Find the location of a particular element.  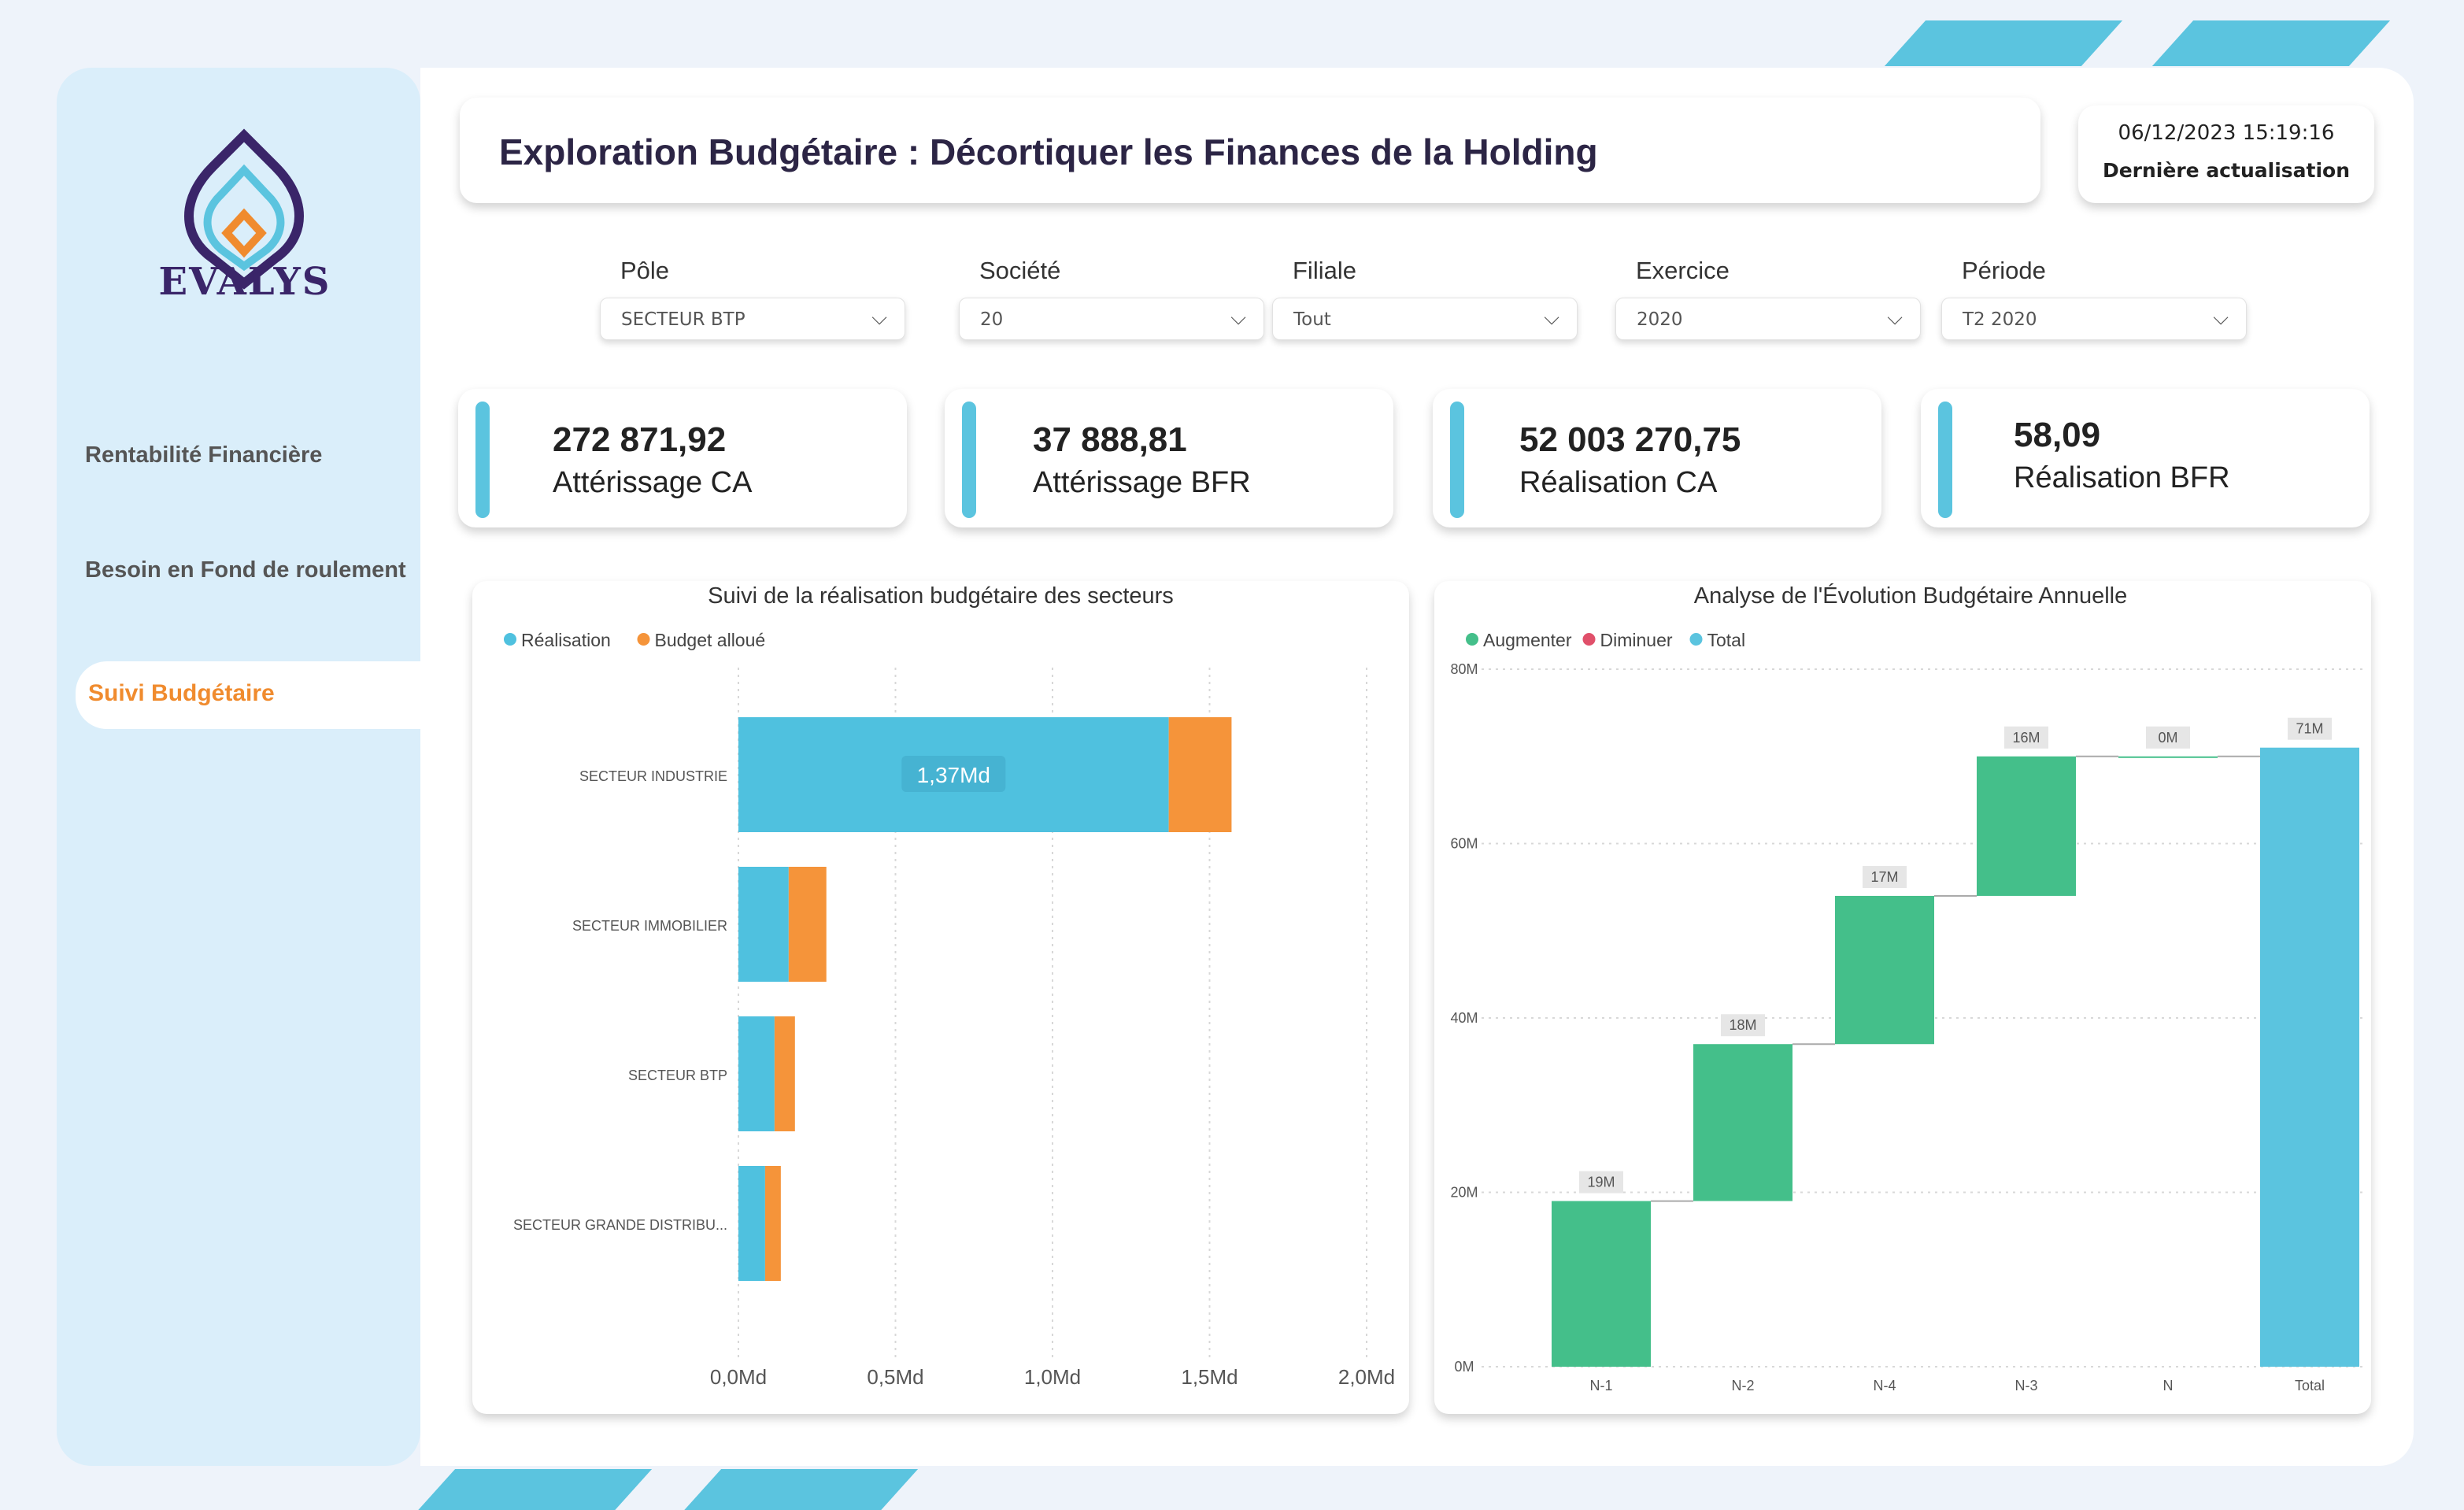

nav-item-bfr: Besoin en Fond de roulement is located at coordinates (245, 570).